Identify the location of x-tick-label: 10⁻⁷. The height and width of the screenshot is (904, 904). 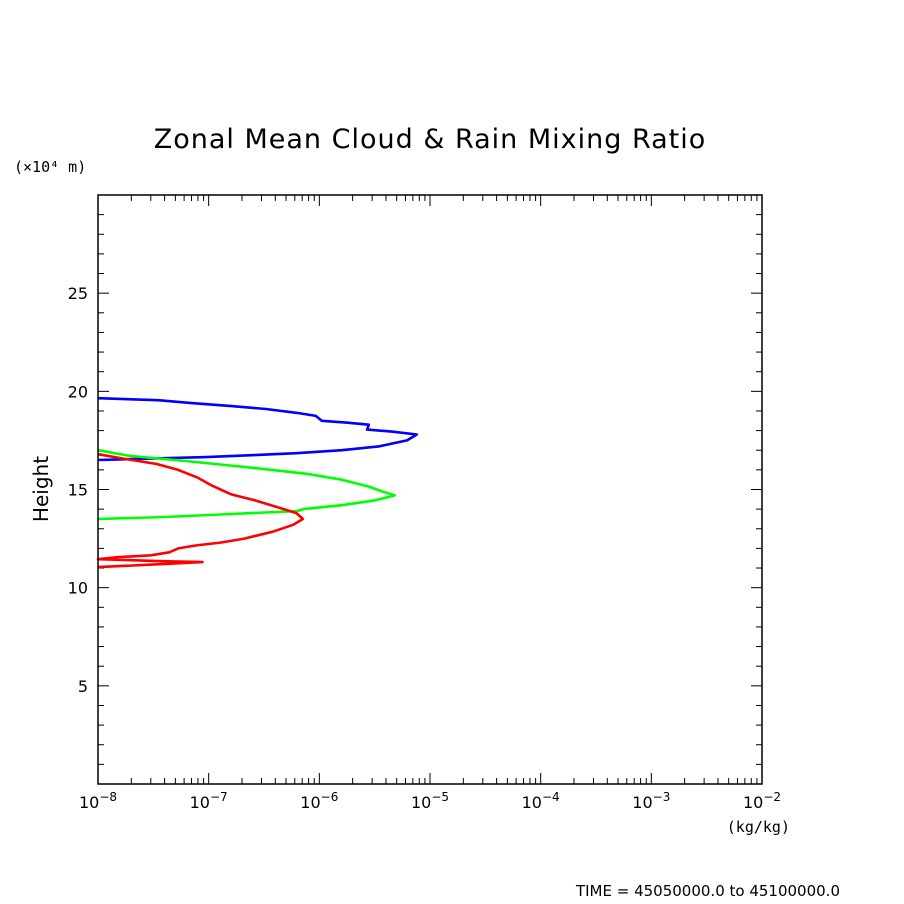
(209, 801).